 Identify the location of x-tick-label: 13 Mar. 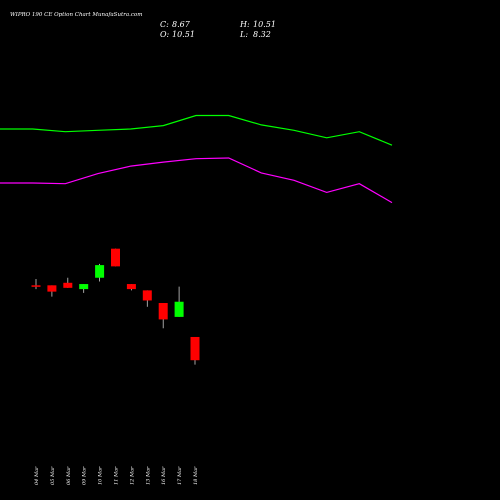
(148, 475).